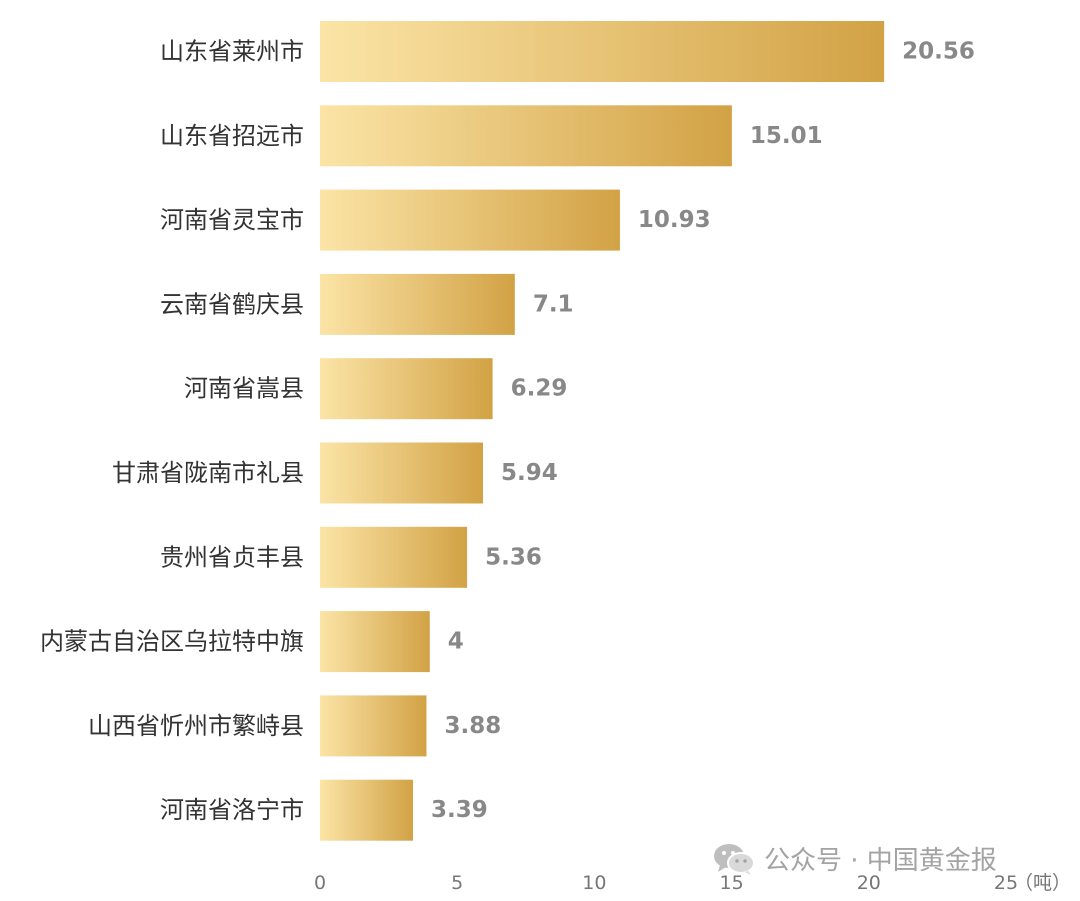 This screenshot has width=1080, height=901. I want to click on category-label: 内蒙古自治区乌拉特中旗, so click(172, 642).